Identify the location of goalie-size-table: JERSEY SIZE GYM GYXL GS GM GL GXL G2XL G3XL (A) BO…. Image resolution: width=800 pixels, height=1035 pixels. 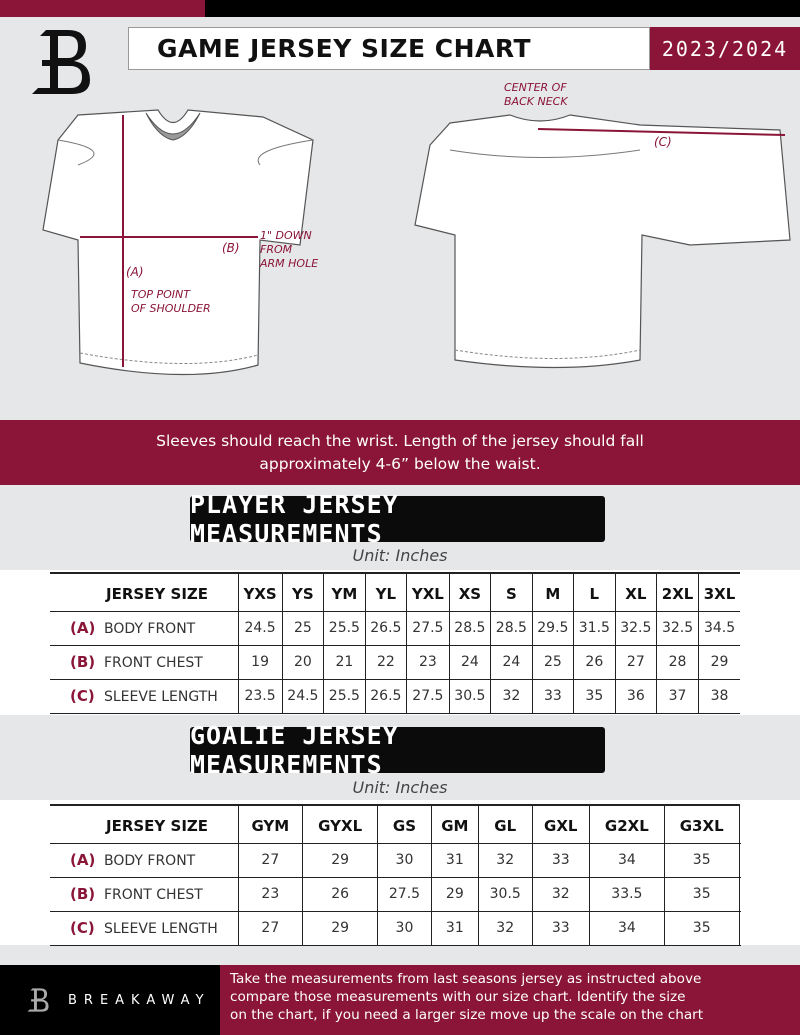
(395, 875).